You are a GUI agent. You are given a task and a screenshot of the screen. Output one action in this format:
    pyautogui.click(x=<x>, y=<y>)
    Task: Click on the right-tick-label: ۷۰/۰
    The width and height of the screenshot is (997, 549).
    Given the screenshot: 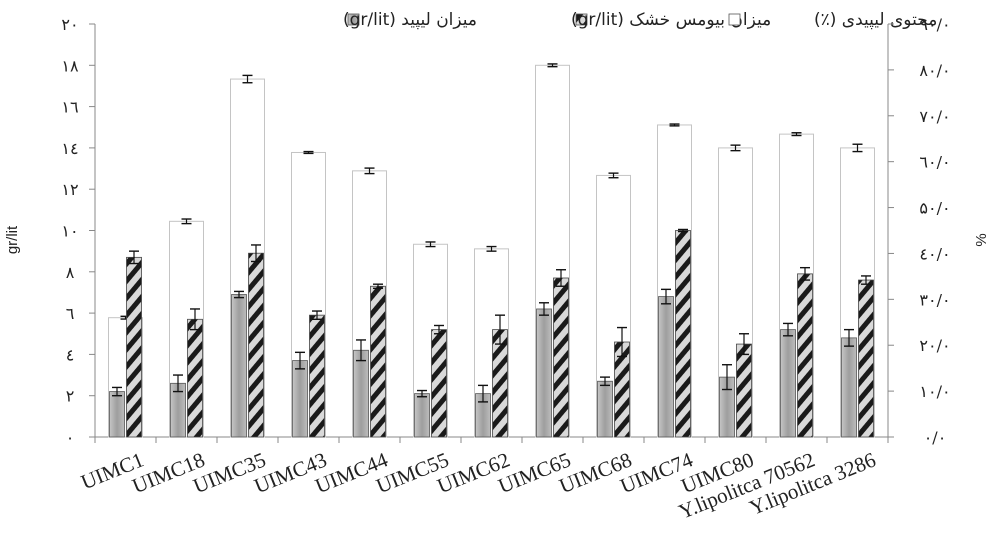 What is the action you would take?
    pyautogui.click(x=934, y=116)
    